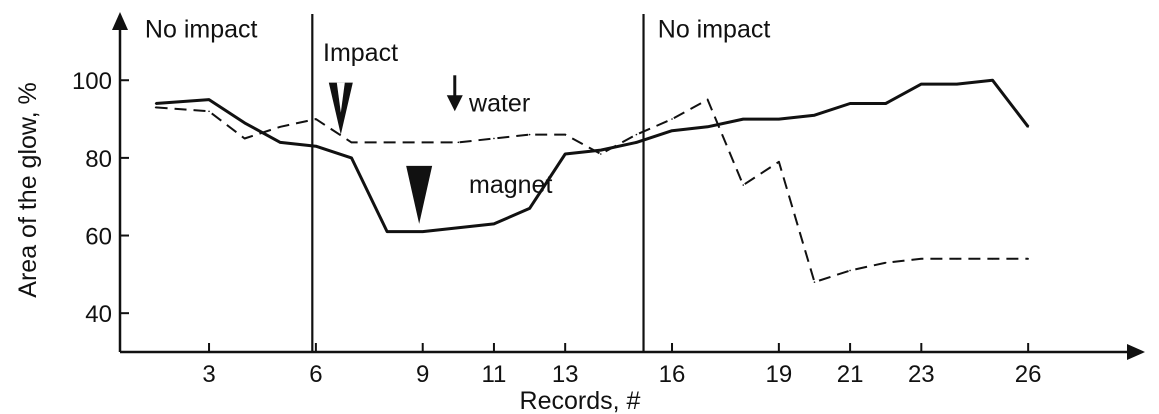 The image size is (1159, 414). What do you see at coordinates (100, 198) in the screenshot?
I see `y-tick-group: 40 60 80 100` at bounding box center [100, 198].